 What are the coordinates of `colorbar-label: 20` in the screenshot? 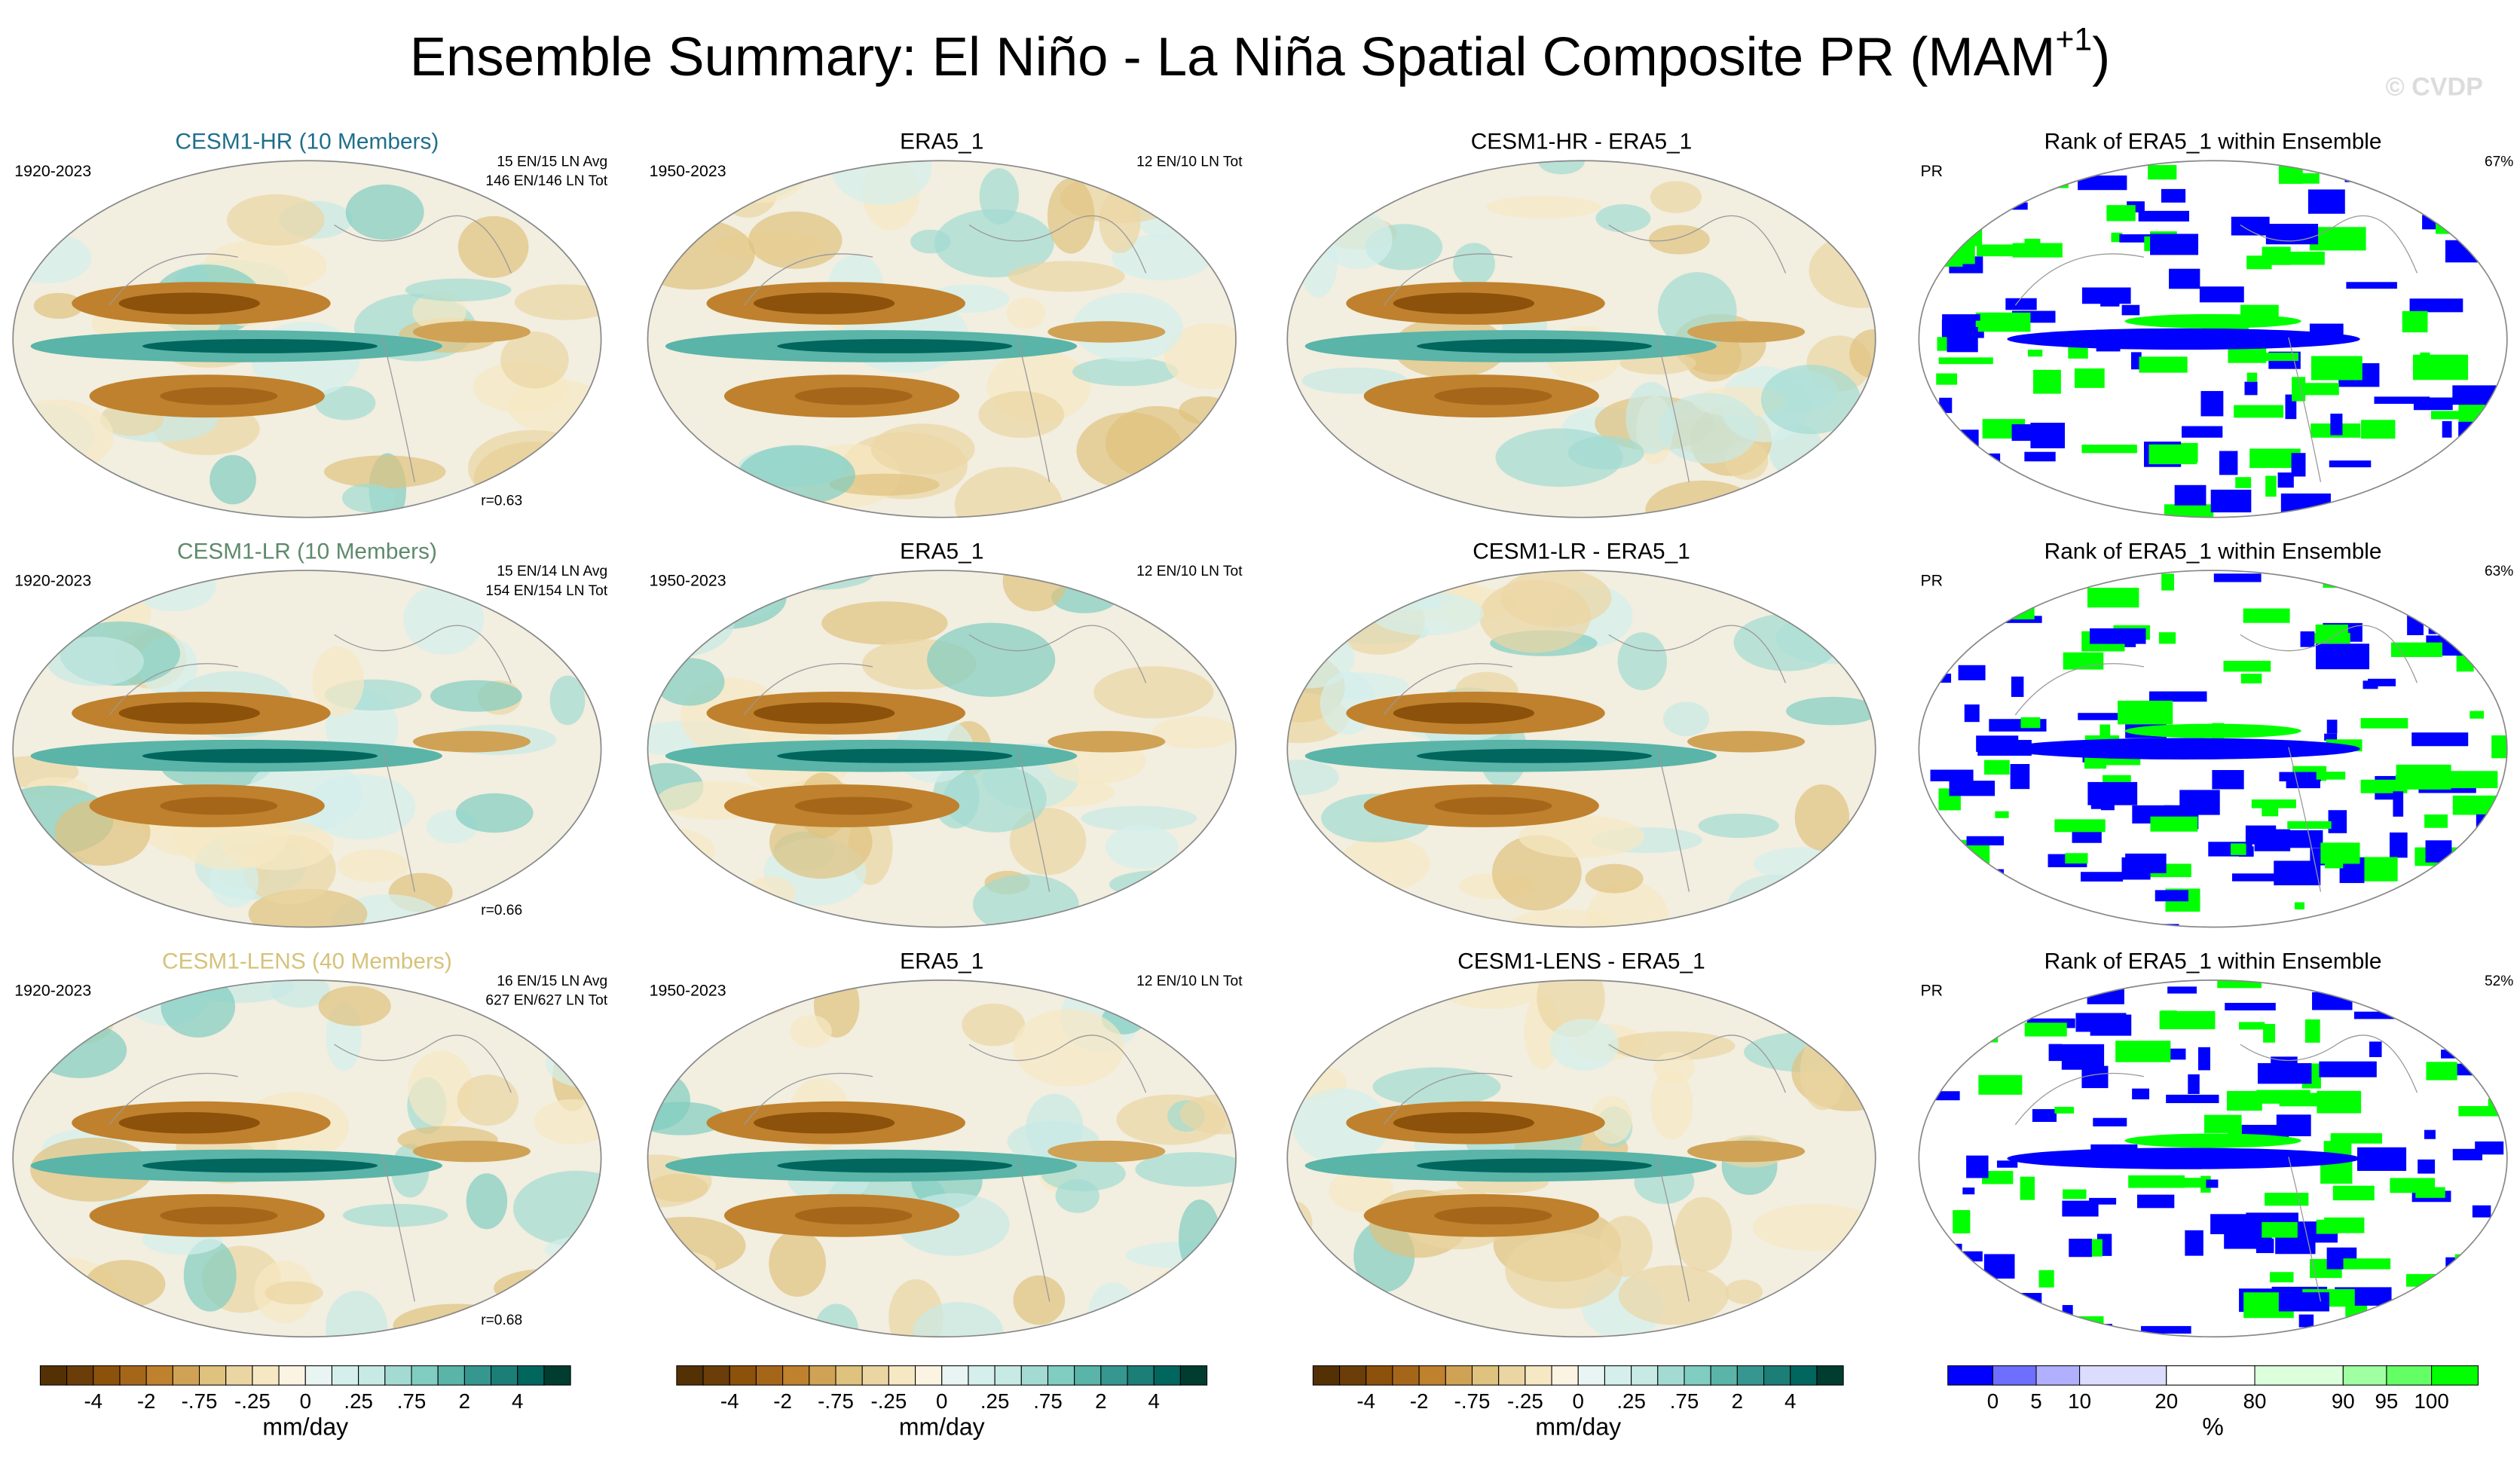 It's located at (2166, 1401).